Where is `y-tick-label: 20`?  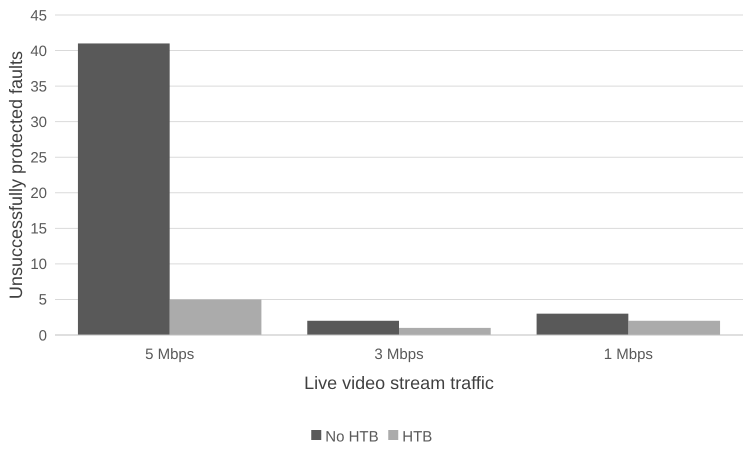
y-tick-label: 20 is located at coordinates (38, 193).